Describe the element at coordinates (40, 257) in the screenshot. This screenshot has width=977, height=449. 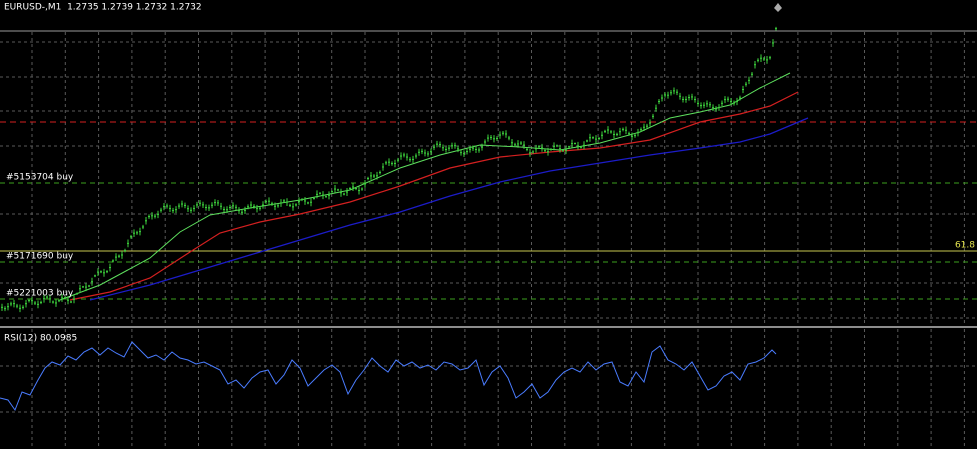
I see `order-label: #5171690 buy` at that location.